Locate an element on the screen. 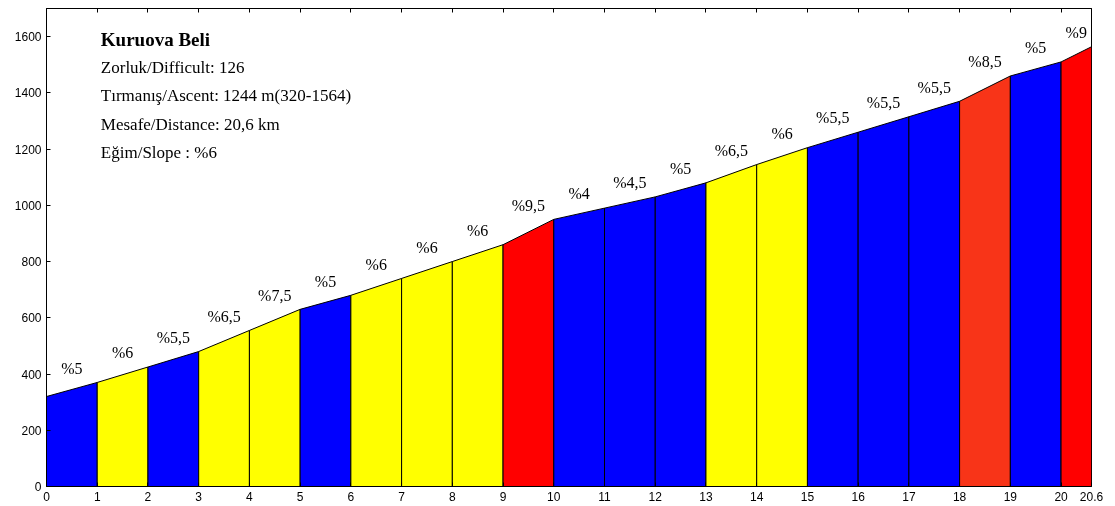 This screenshot has width=1115, height=506. x-tick-label: 6 is located at coordinates (351, 496).